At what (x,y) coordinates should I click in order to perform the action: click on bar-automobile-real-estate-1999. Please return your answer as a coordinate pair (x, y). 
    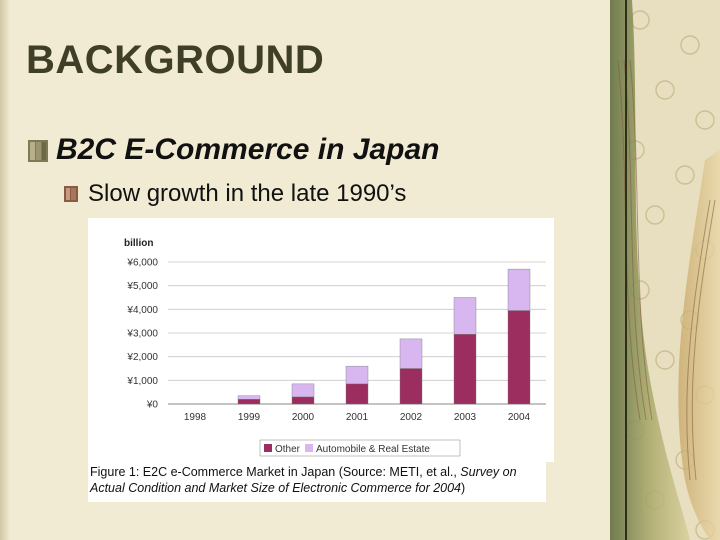
    Looking at the image, I should click on (249, 397).